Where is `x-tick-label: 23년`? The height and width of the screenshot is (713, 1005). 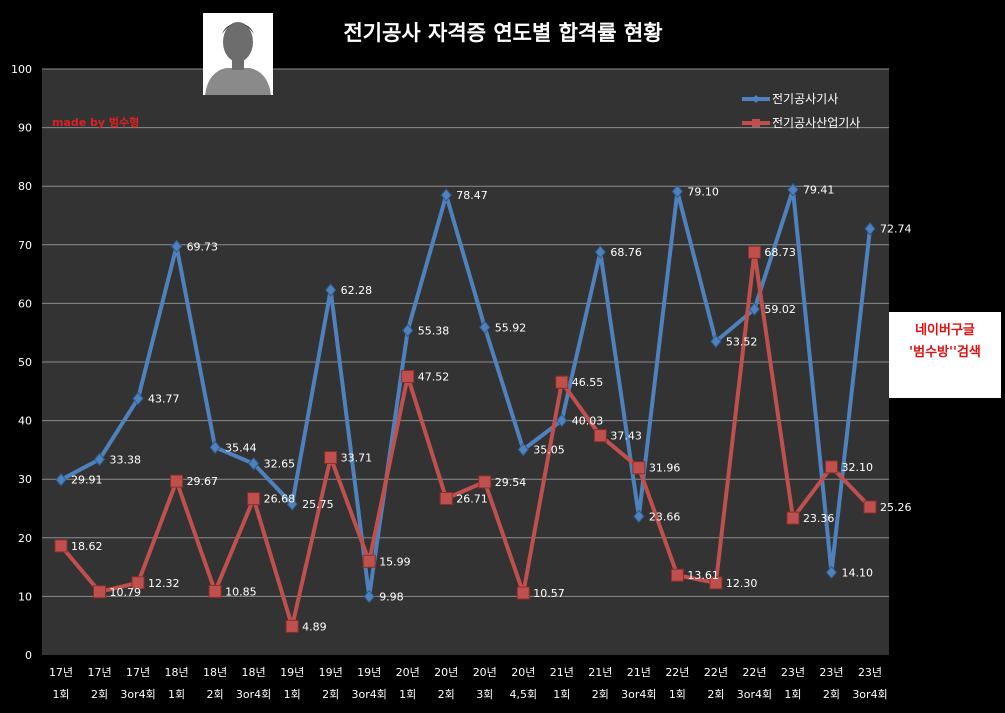 x-tick-label: 23년 is located at coordinates (831, 672).